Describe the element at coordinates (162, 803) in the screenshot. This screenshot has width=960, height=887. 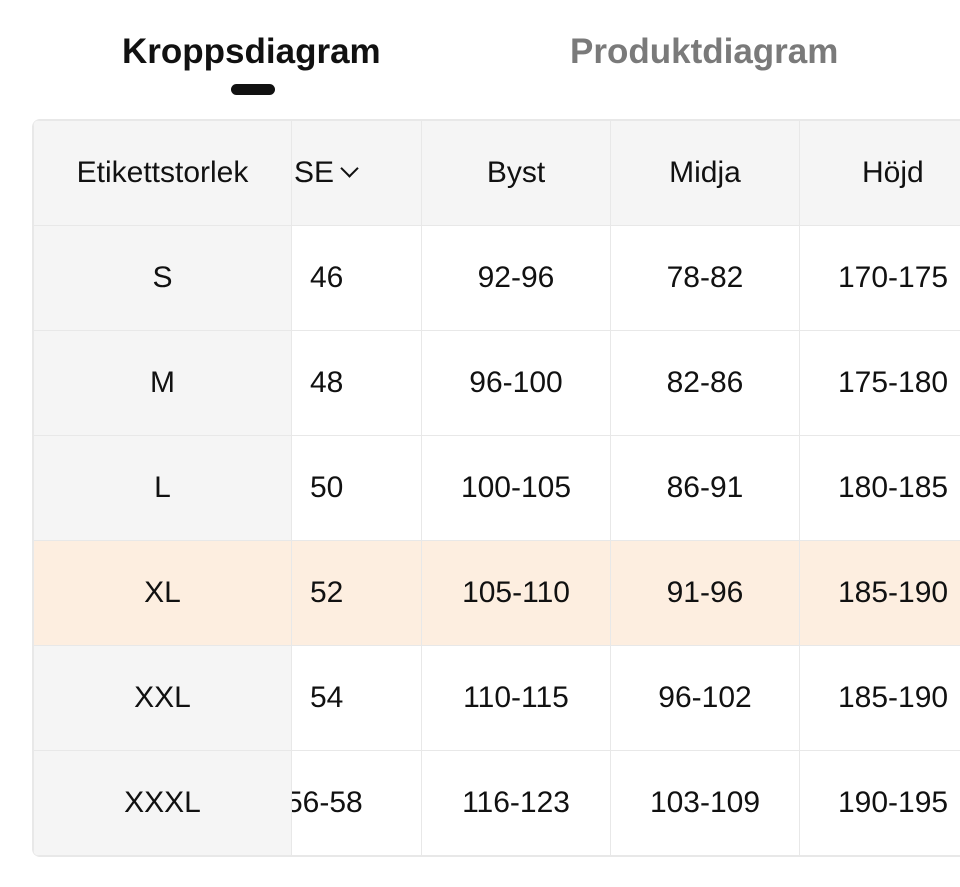
I see `size-label-cell: XXXL` at that location.